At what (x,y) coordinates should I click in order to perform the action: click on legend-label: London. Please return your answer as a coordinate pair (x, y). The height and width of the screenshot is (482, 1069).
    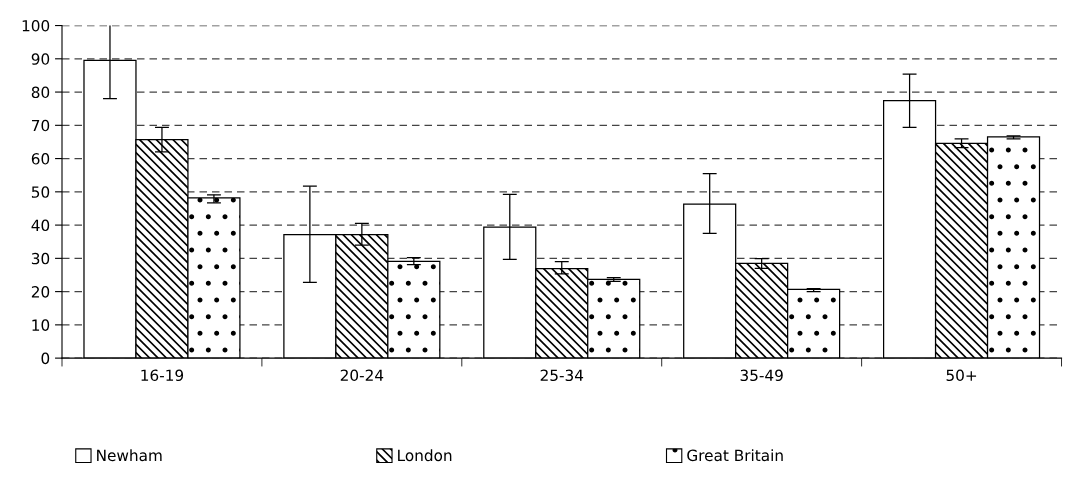
    Looking at the image, I should click on (425, 455).